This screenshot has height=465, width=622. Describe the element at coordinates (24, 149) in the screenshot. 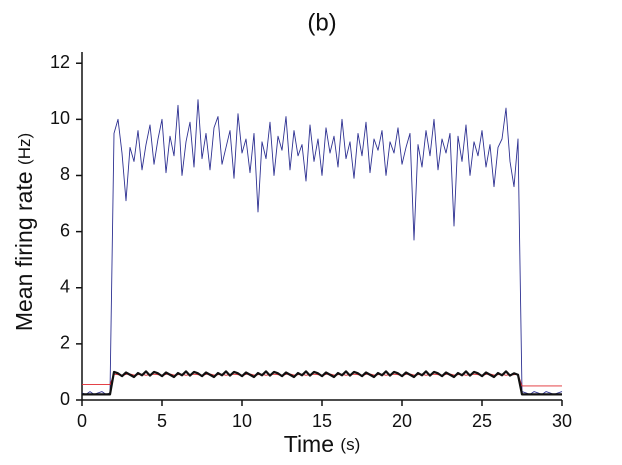

I see `y-unit: (Hz)` at that location.